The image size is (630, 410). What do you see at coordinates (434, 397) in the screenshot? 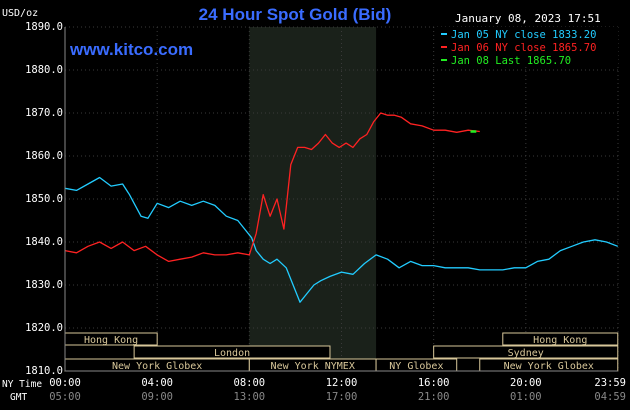
I see `x-tick-label-gmt: 21:00` at bounding box center [434, 397].